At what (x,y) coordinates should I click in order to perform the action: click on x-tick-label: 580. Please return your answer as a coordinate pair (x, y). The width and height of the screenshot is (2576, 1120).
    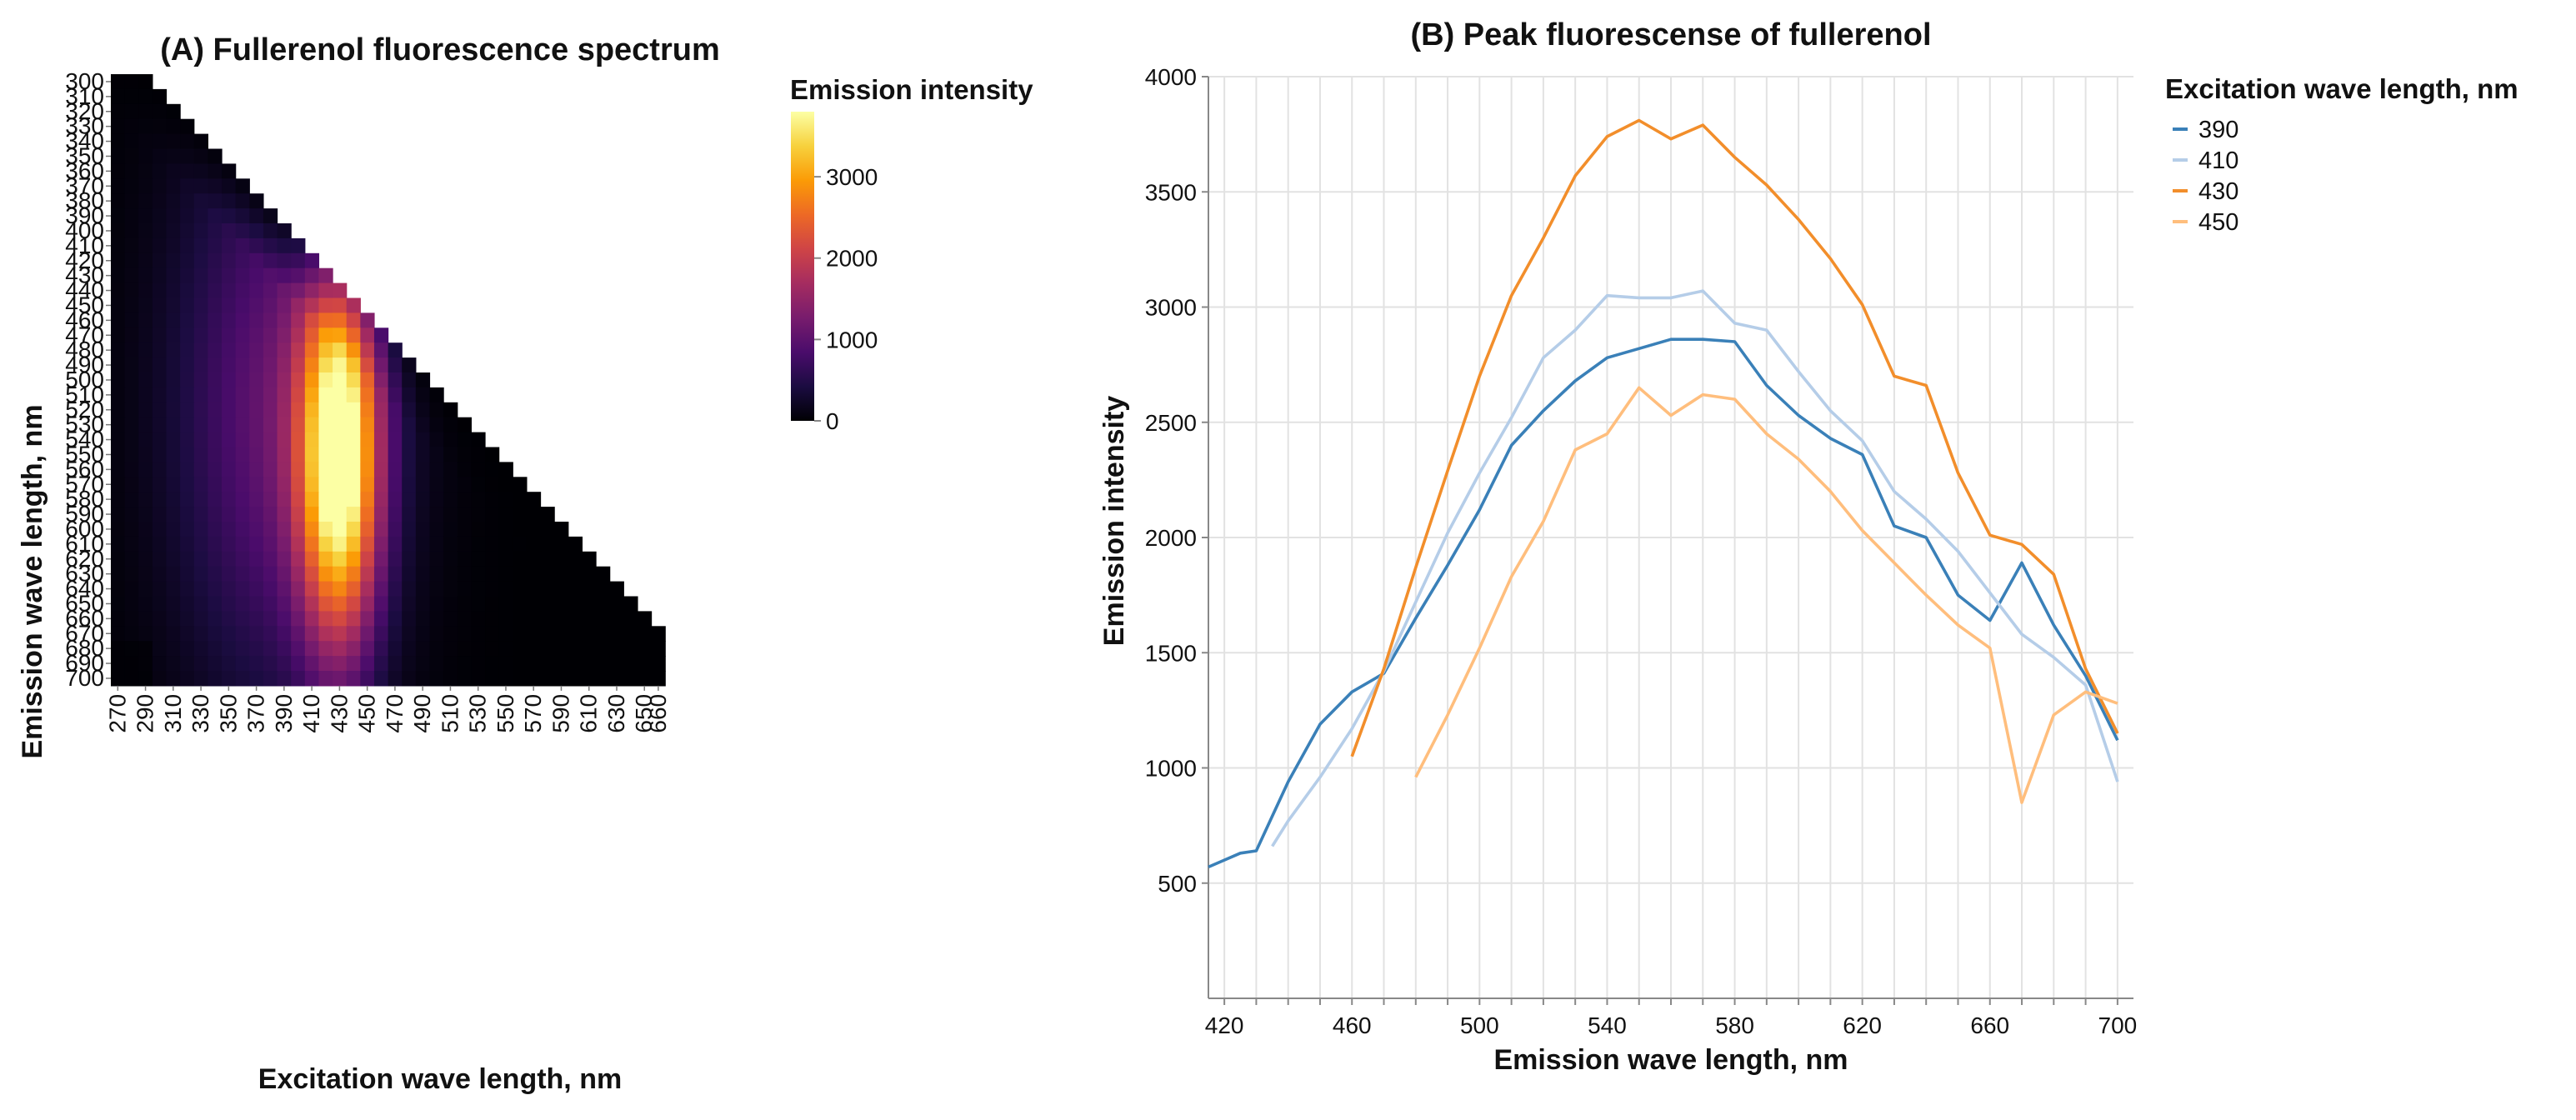
    Looking at the image, I should click on (1735, 1025).